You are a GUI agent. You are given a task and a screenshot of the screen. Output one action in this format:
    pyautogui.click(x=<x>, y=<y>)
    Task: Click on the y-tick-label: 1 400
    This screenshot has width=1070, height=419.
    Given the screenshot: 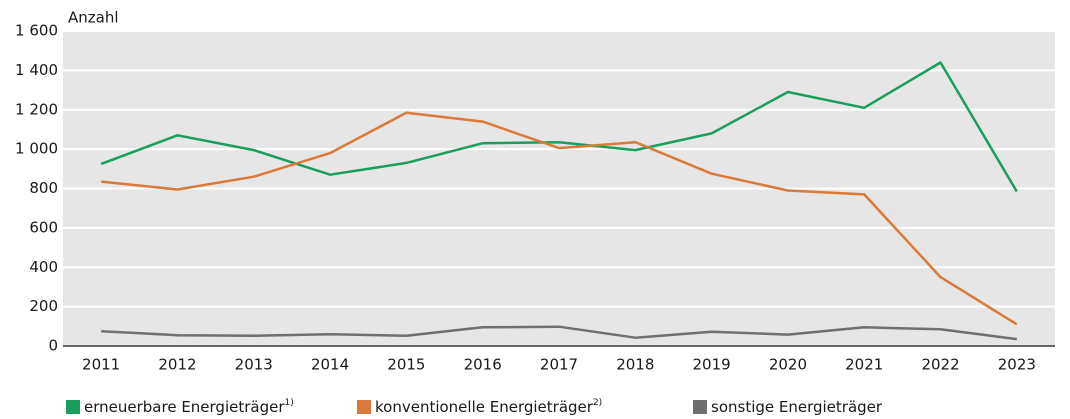 What is the action you would take?
    pyautogui.click(x=36, y=70)
    